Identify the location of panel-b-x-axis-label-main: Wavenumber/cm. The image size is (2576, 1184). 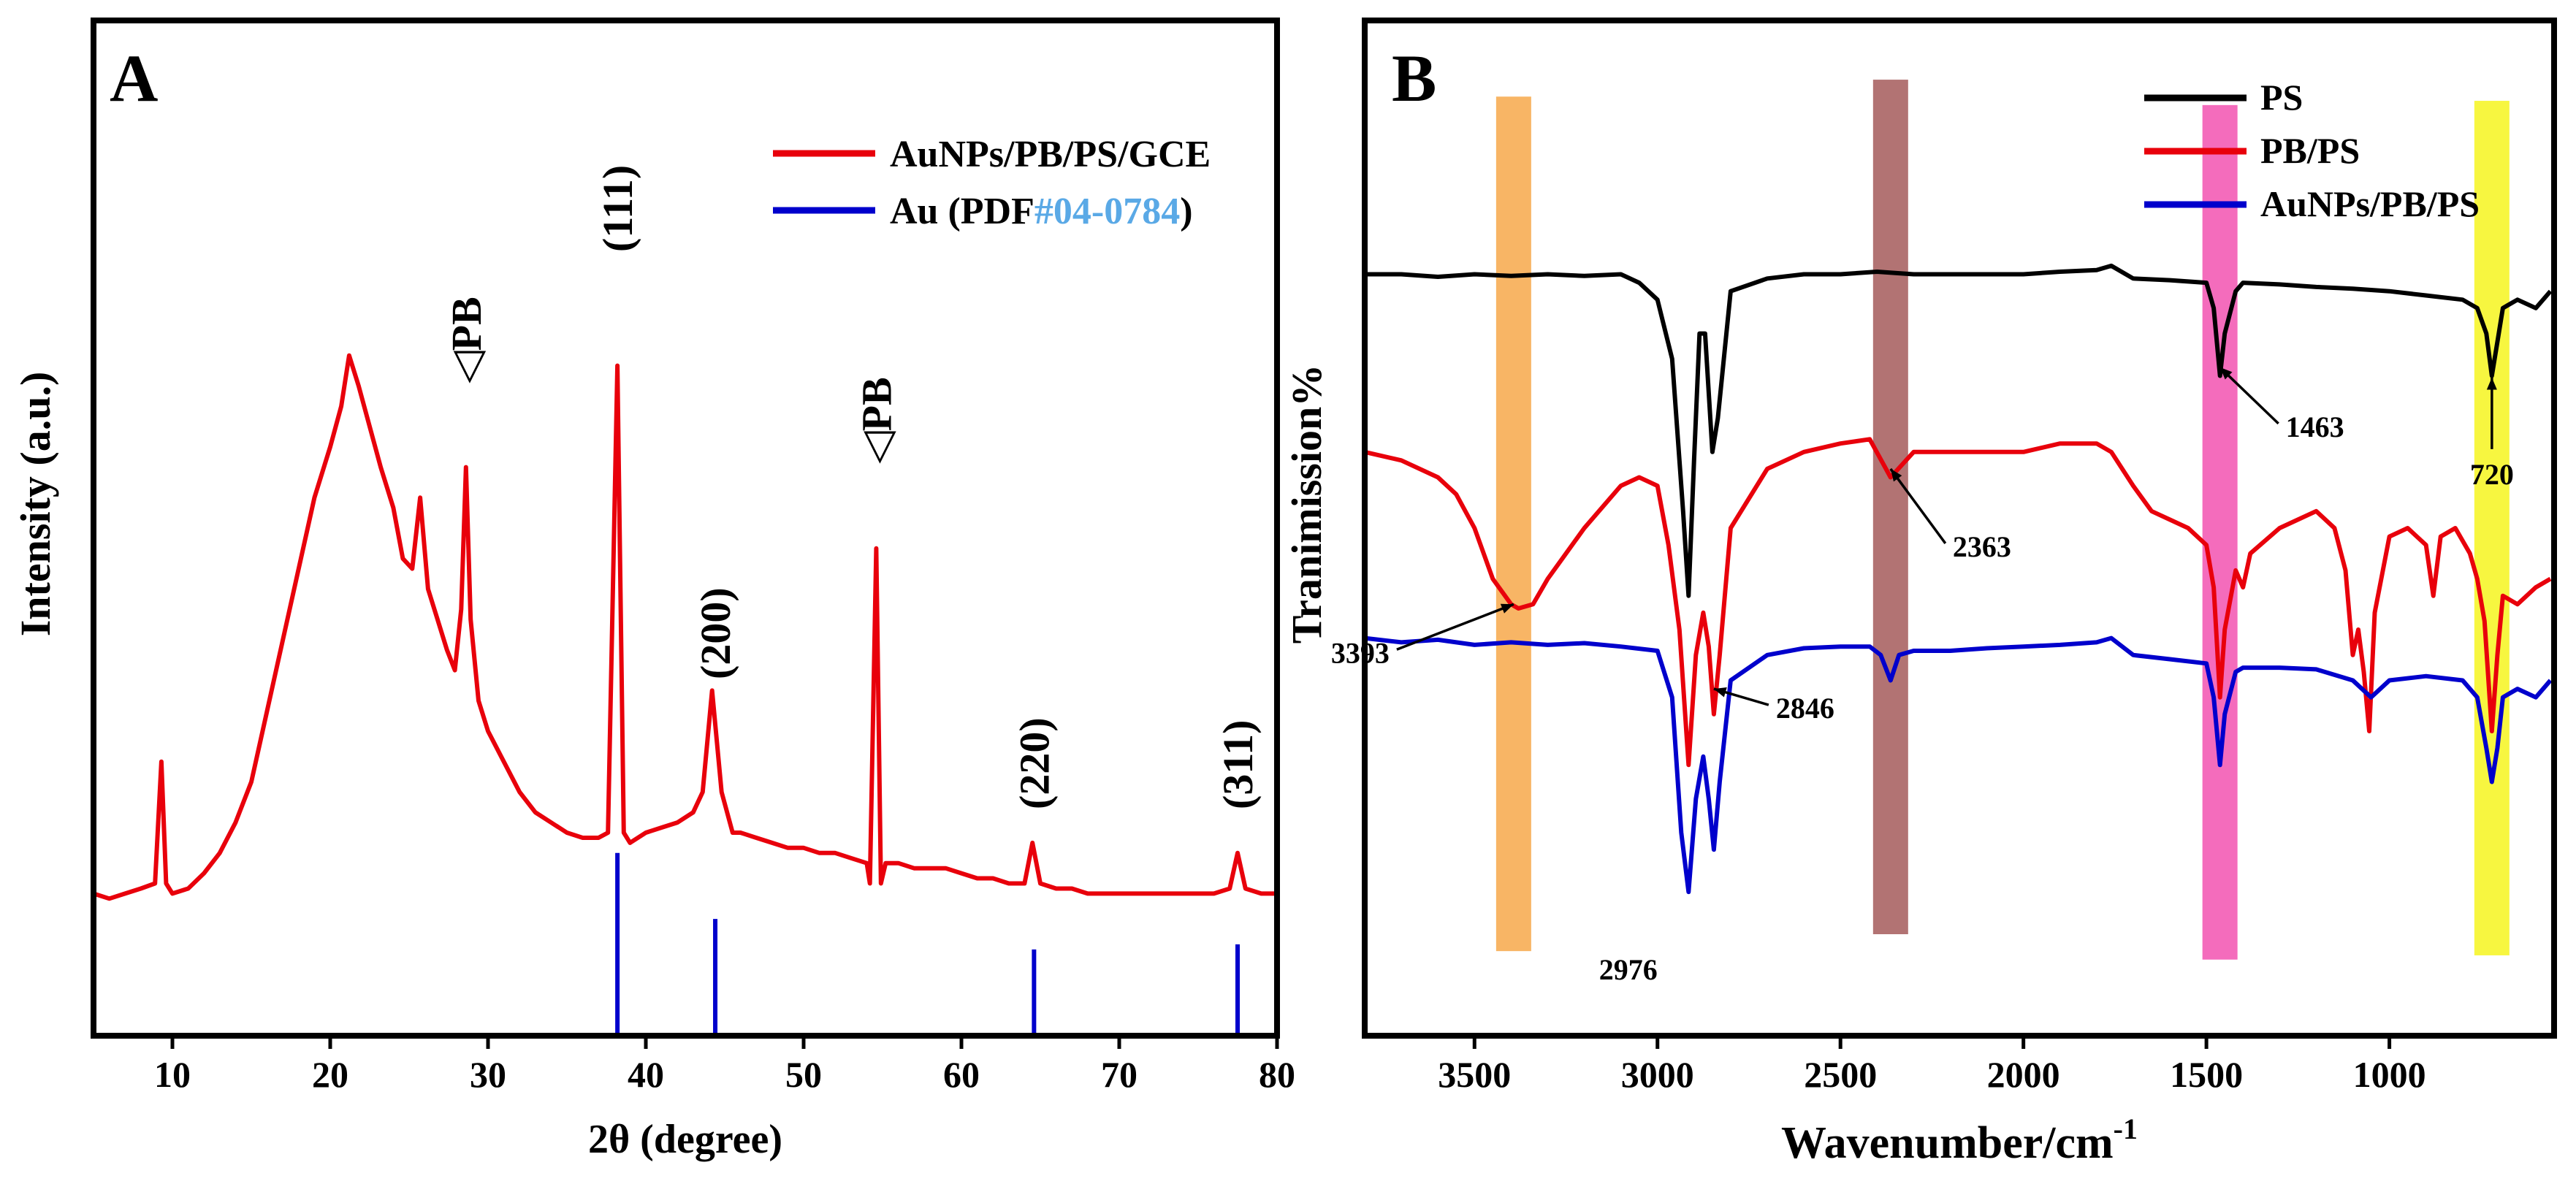
(1948, 1143).